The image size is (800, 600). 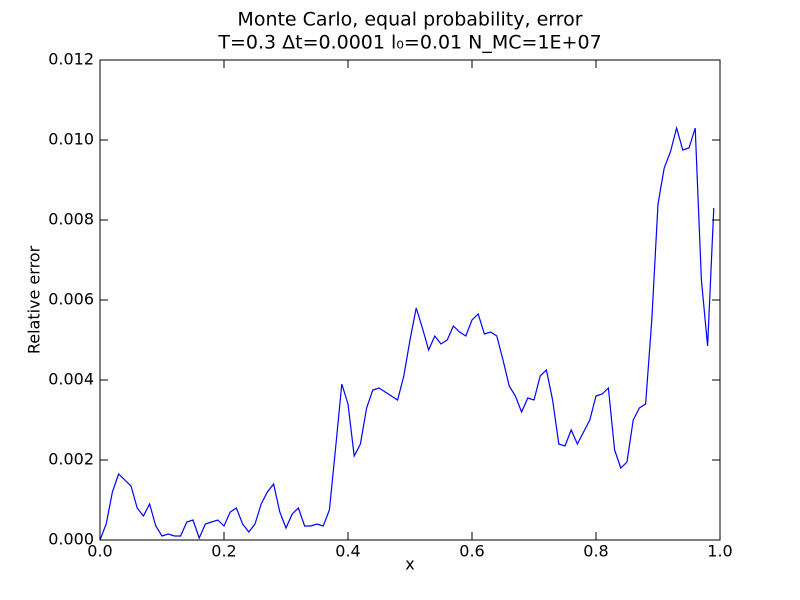 I want to click on x-tick-label: 0.0, so click(x=99, y=551).